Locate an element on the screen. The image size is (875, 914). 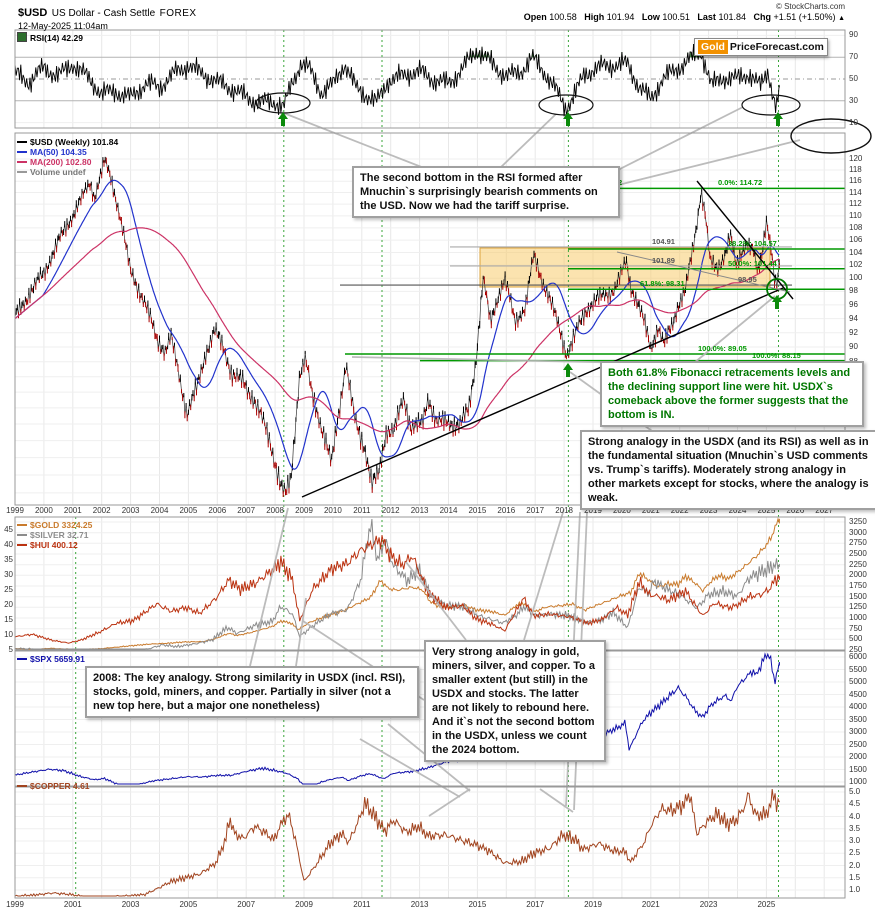
usd-series-swatch is located at coordinates (22, 142).